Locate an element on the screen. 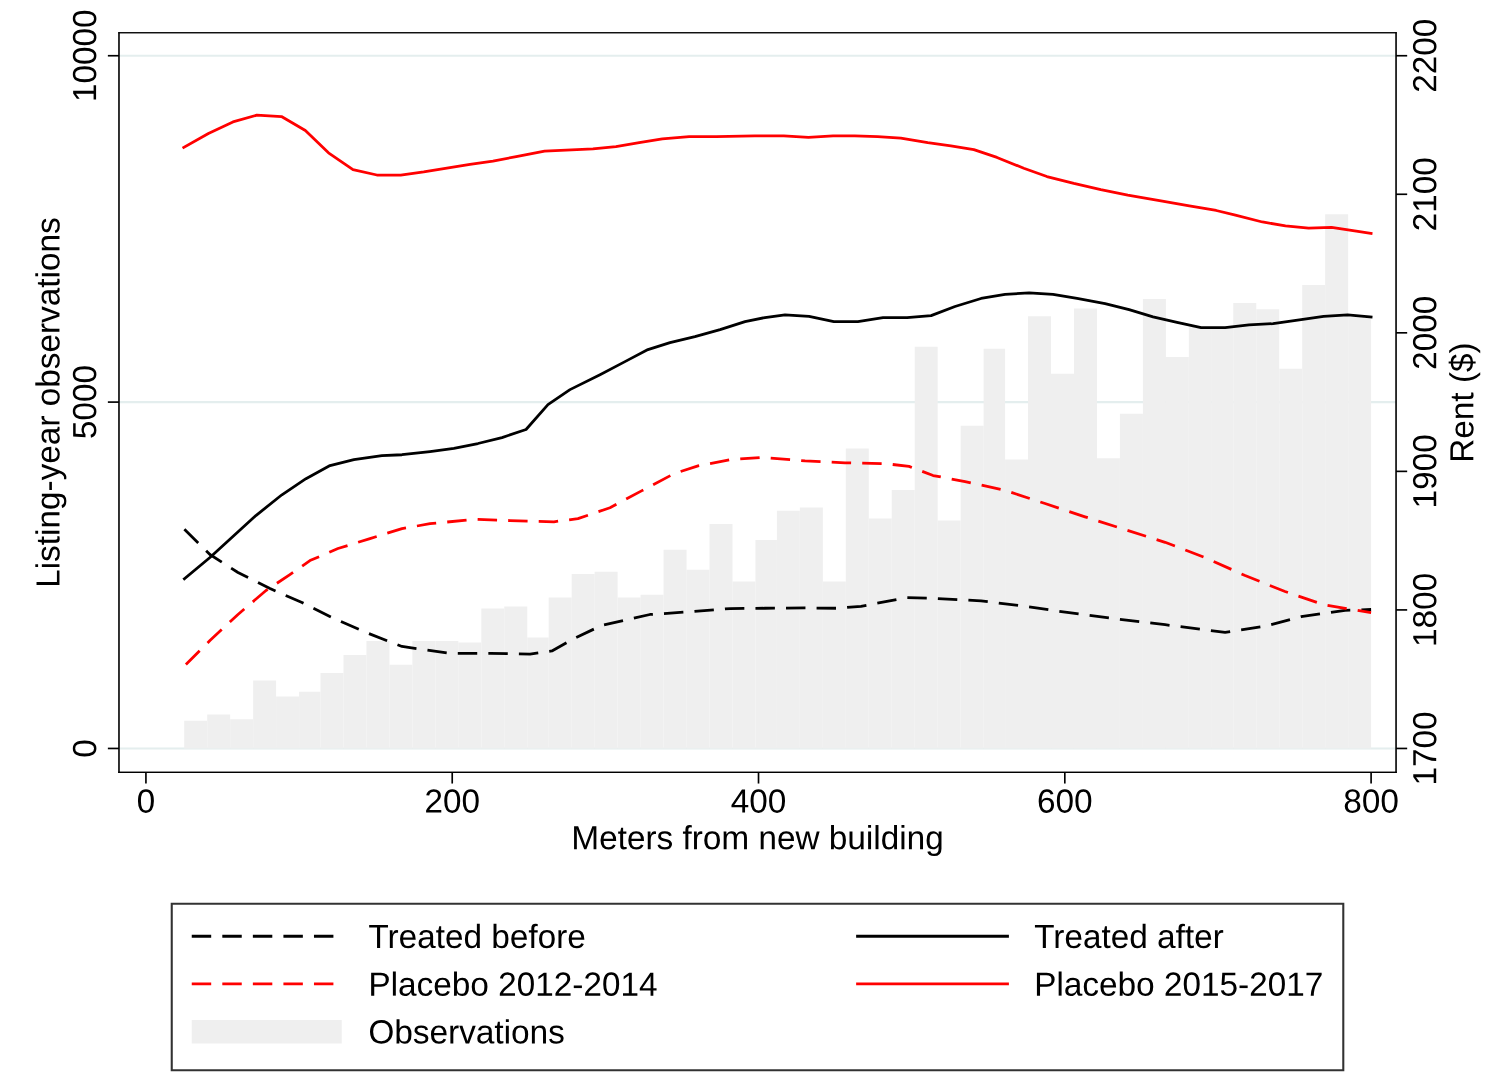  y-tick-label: 10000 is located at coordinates (84, 55).